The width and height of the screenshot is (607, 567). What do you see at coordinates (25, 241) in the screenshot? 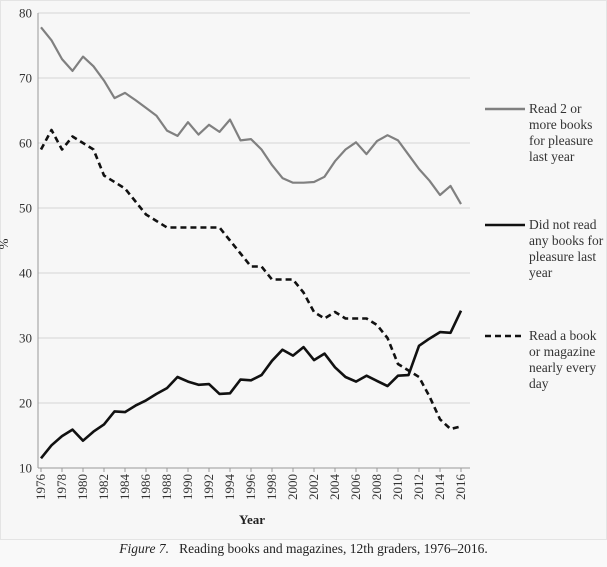
I see `y-tick-labels: 10 20 30 40 50 60 70 80` at bounding box center [25, 241].